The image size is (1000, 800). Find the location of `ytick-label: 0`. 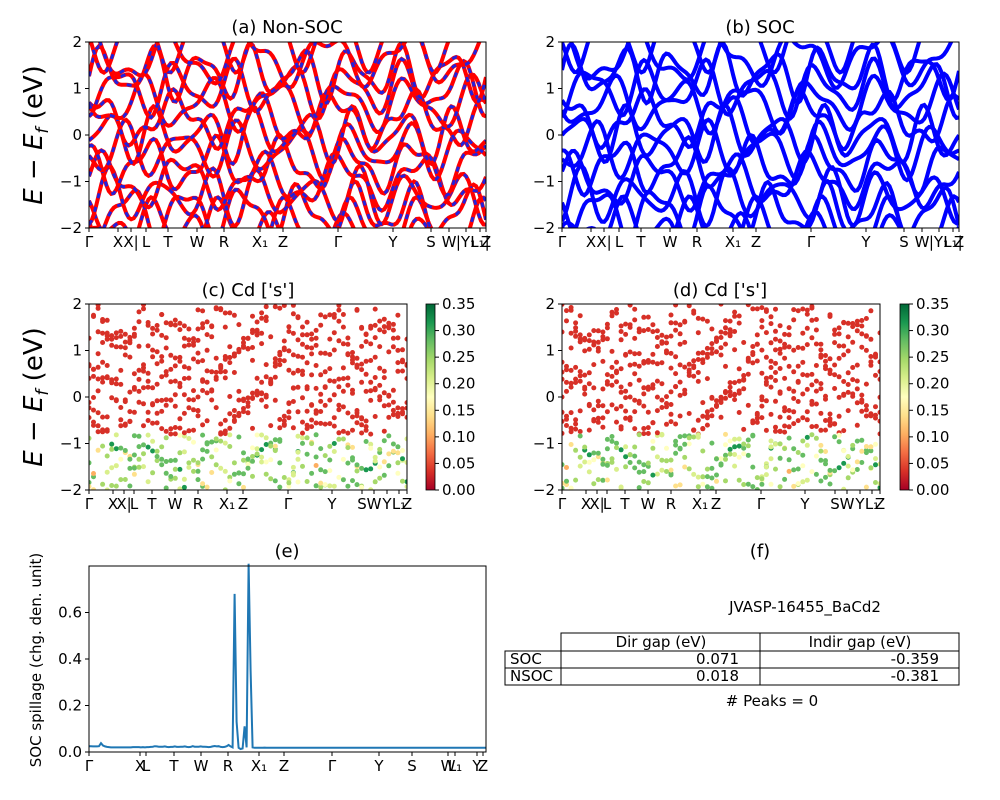

ytick-label: 0 is located at coordinates (550, 397).